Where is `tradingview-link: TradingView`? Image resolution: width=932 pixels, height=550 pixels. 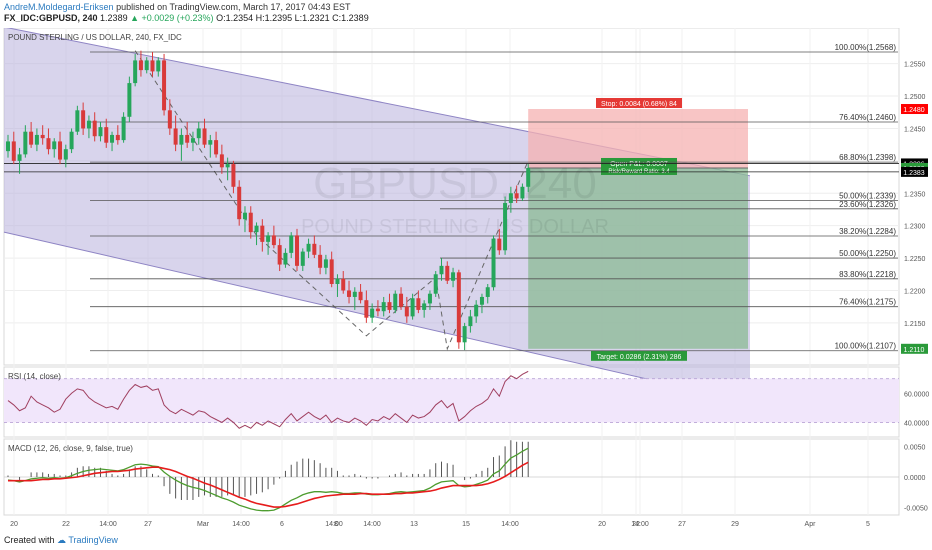 tradingview-link: TradingView is located at coordinates (93, 540).